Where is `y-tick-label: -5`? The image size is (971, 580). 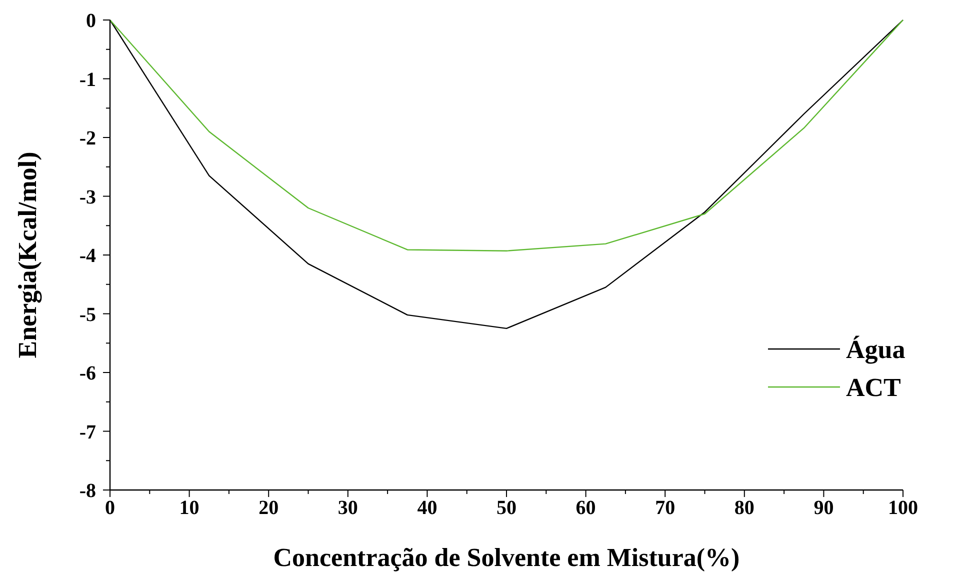
y-tick-label: -5 is located at coordinates (87, 315).